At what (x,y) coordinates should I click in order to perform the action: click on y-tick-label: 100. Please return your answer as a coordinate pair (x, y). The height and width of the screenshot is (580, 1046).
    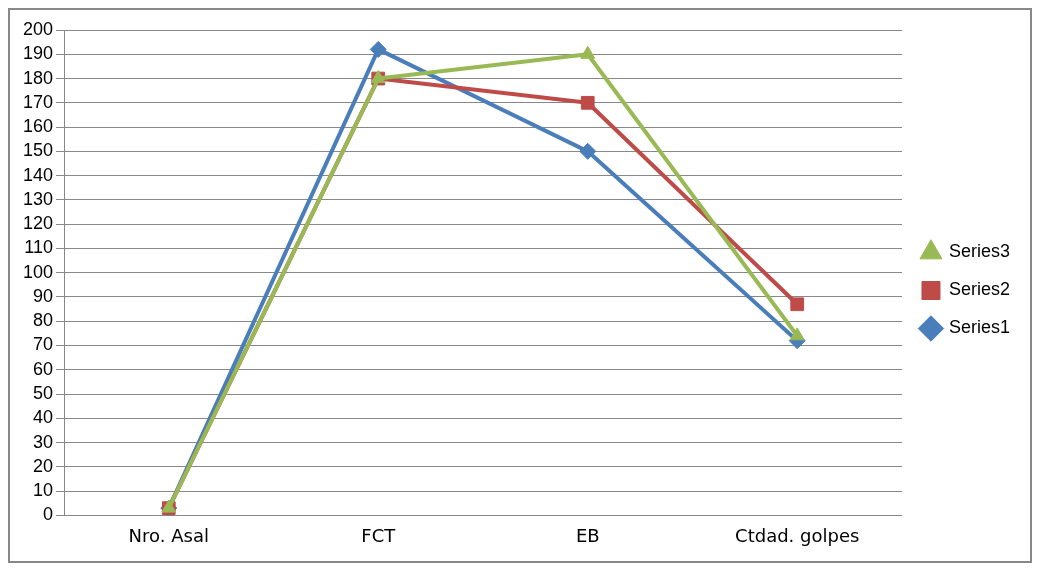
    Looking at the image, I should click on (38, 271).